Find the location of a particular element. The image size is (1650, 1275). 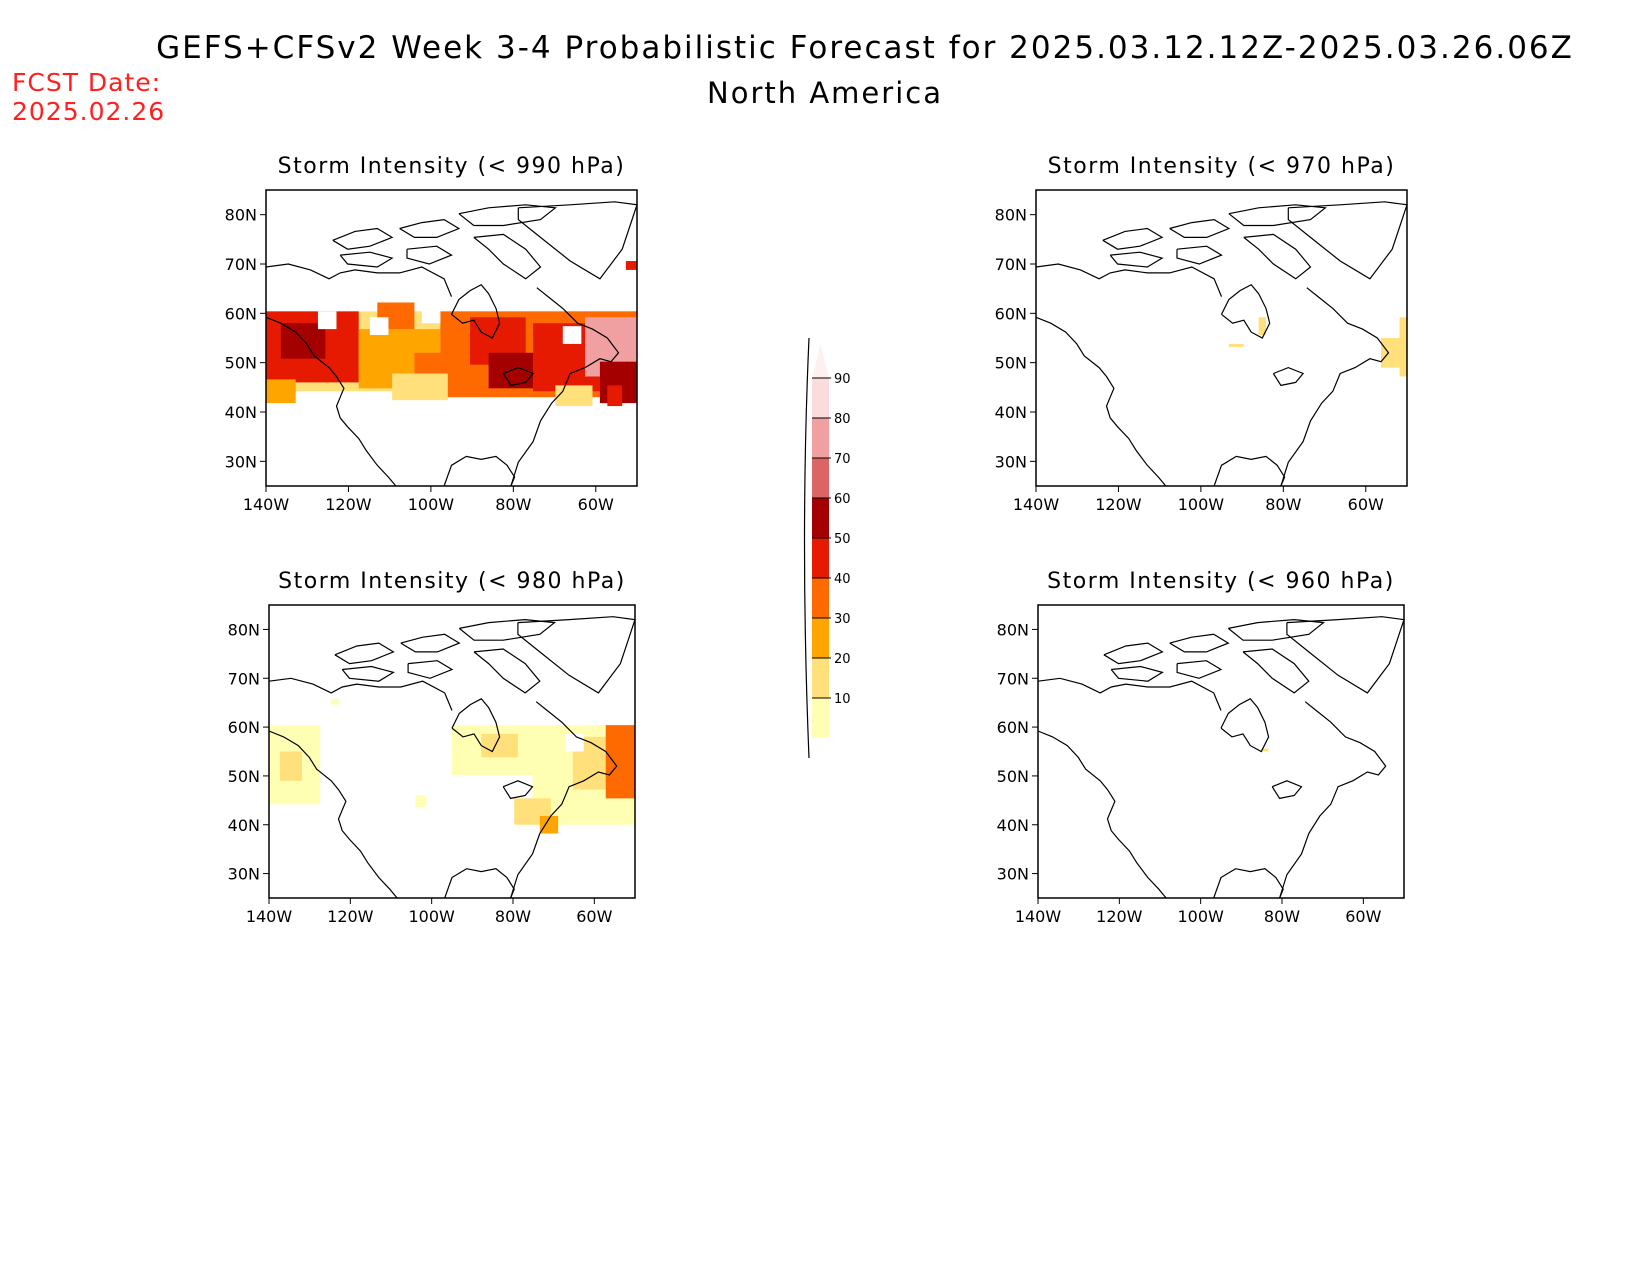

colorbar-tick-label: 30 is located at coordinates (842, 619).